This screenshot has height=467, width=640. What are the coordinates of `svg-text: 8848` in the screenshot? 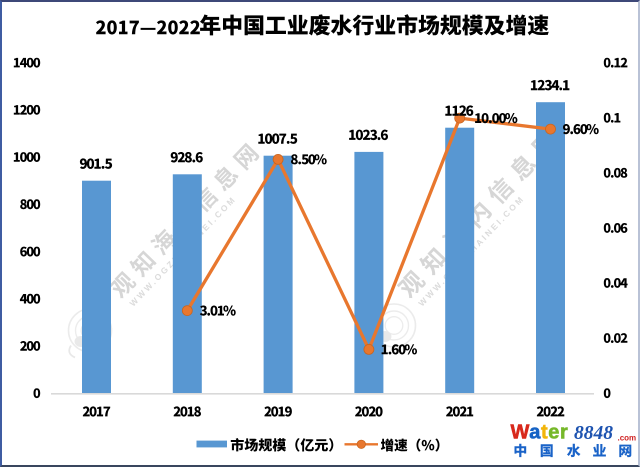 It's located at (593, 433).